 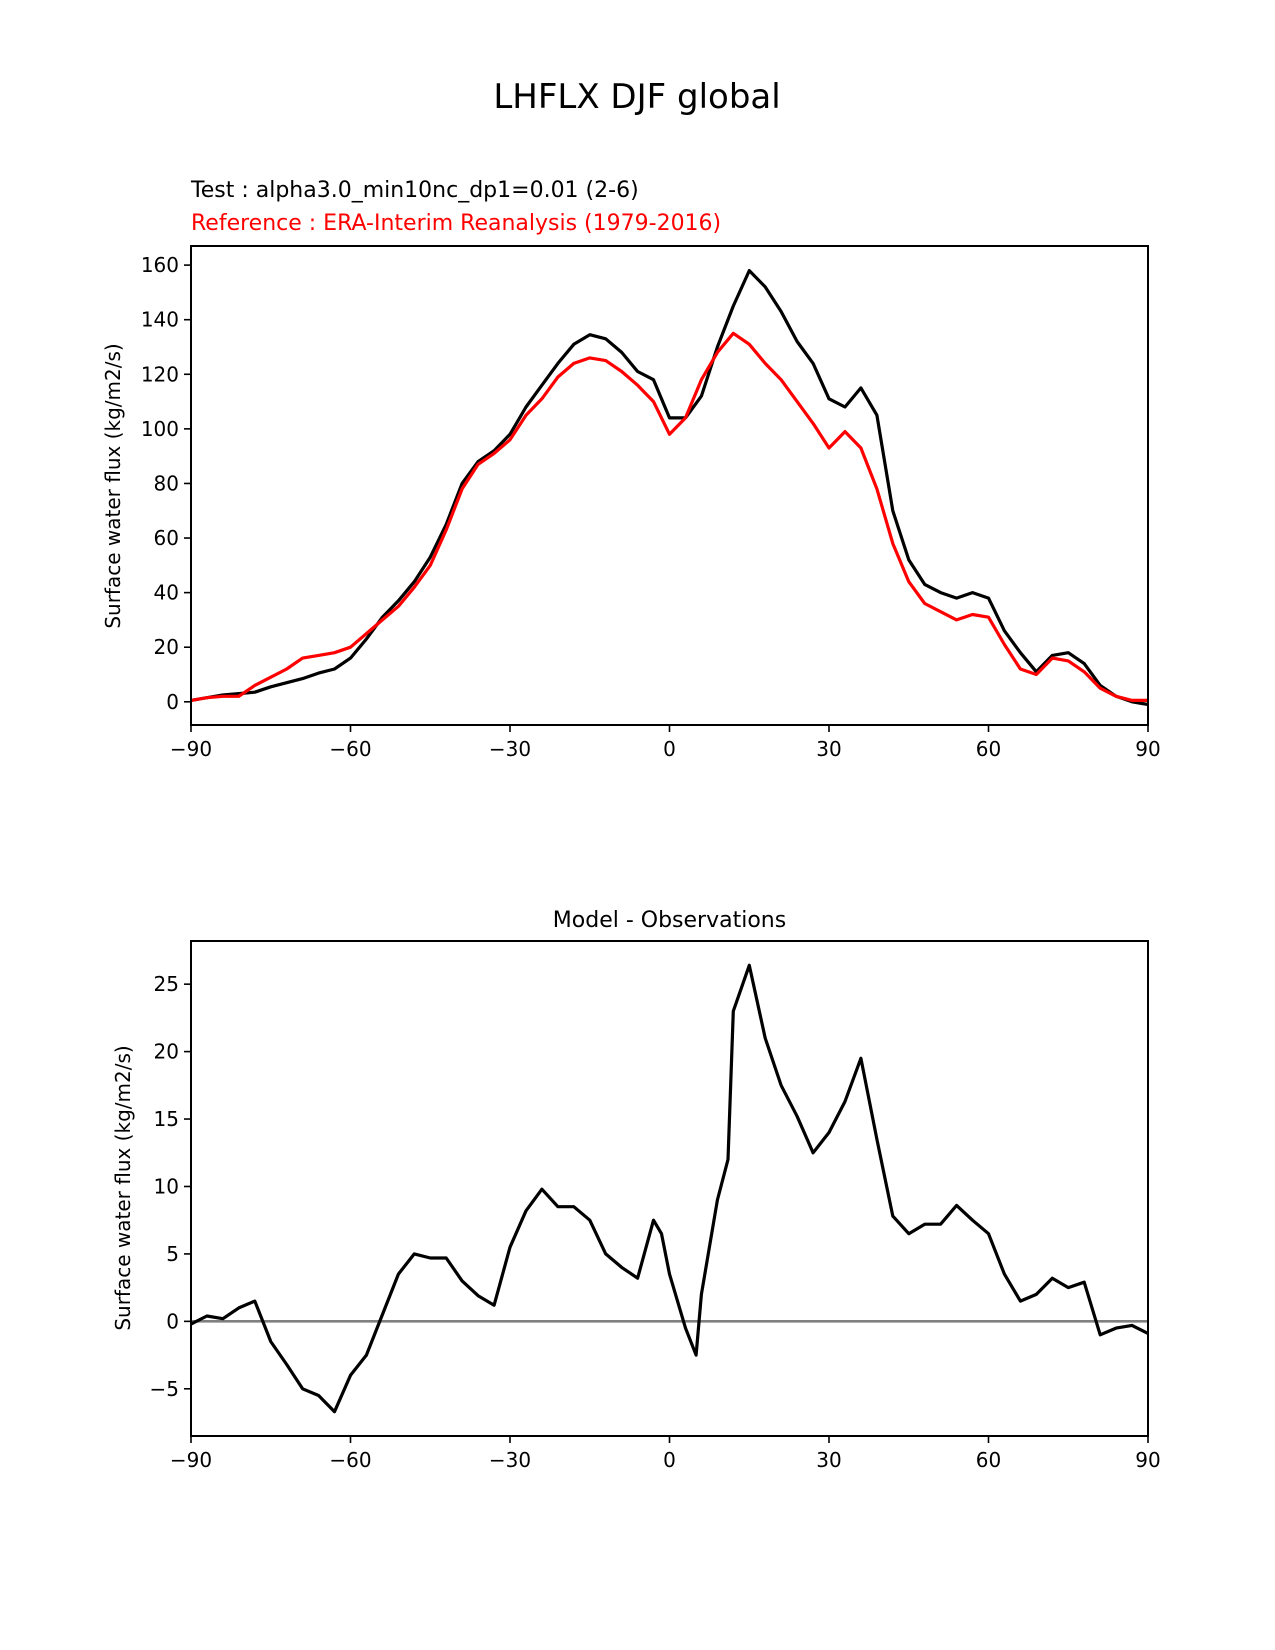 I want to click on y-tick-label: 15, so click(x=166, y=1119).